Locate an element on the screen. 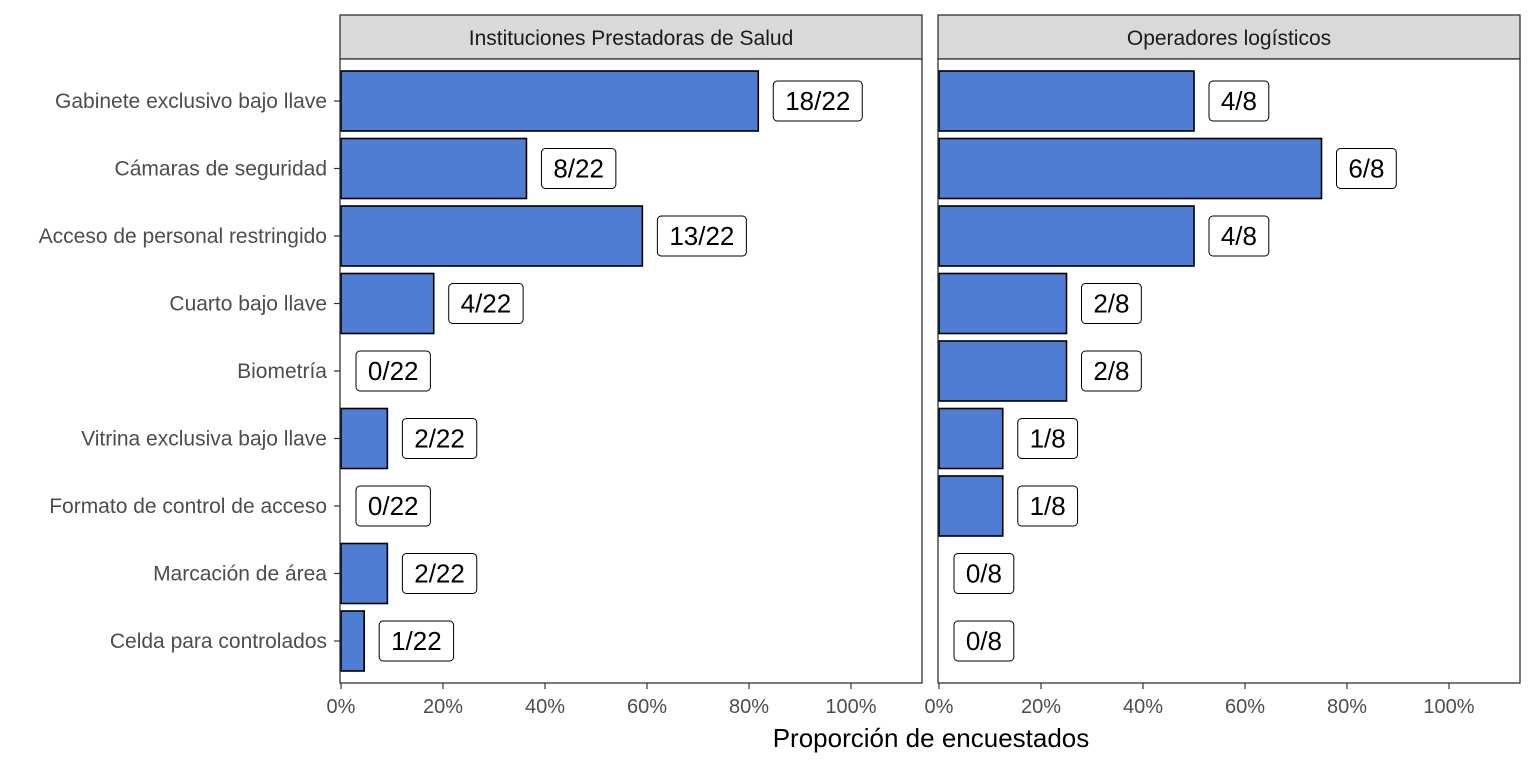 This screenshot has height=768, width=1536. data-label-text: 18/22 is located at coordinates (817, 101).